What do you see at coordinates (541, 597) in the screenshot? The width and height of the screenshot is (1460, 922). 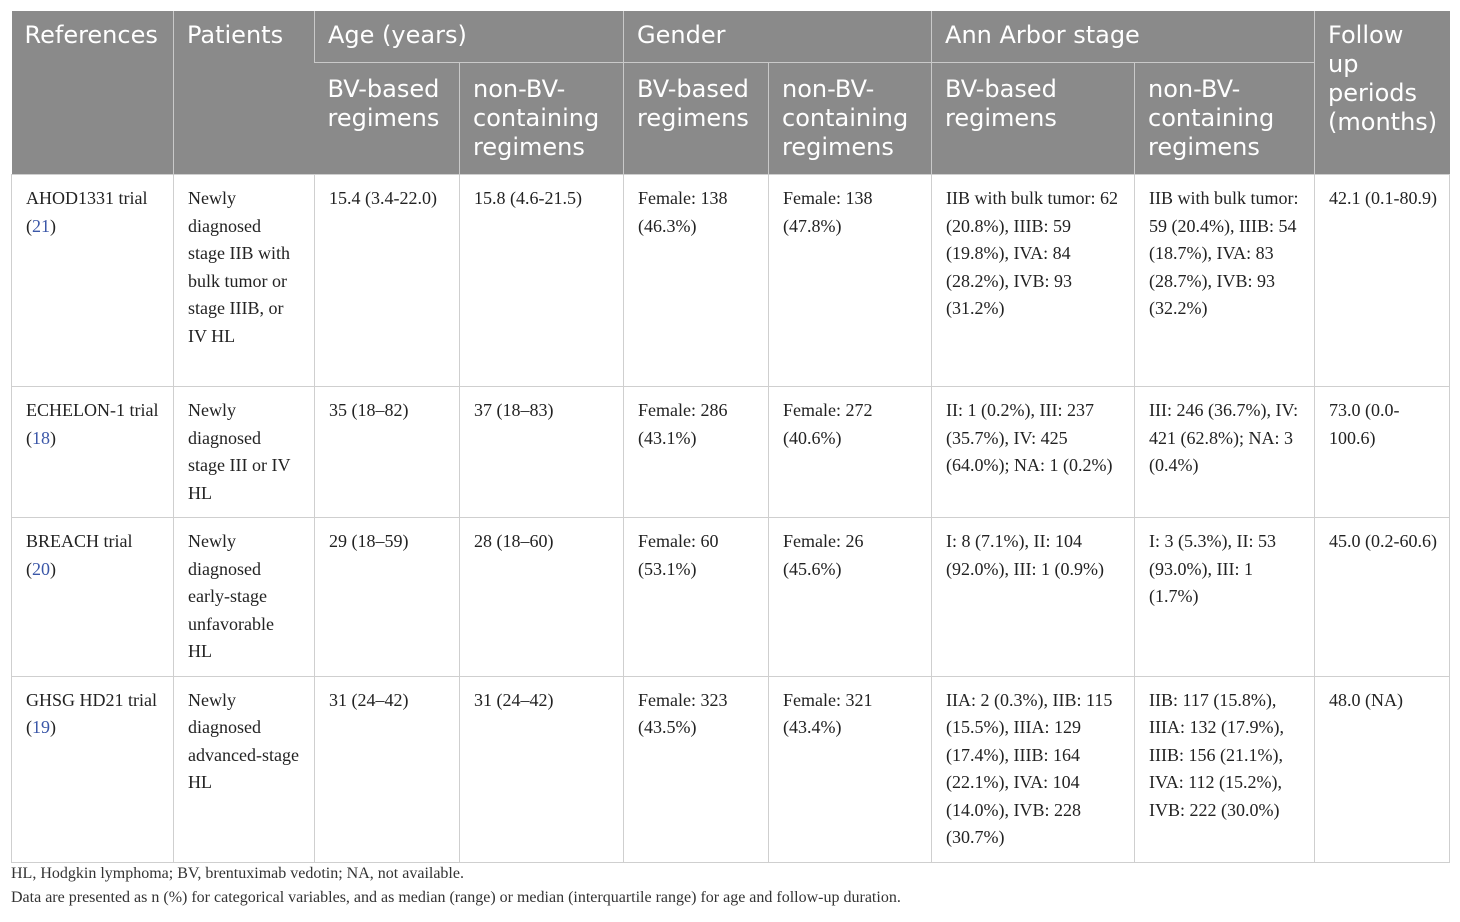 I see `cell-age-nonbv: 28 (18–60)` at bounding box center [541, 597].